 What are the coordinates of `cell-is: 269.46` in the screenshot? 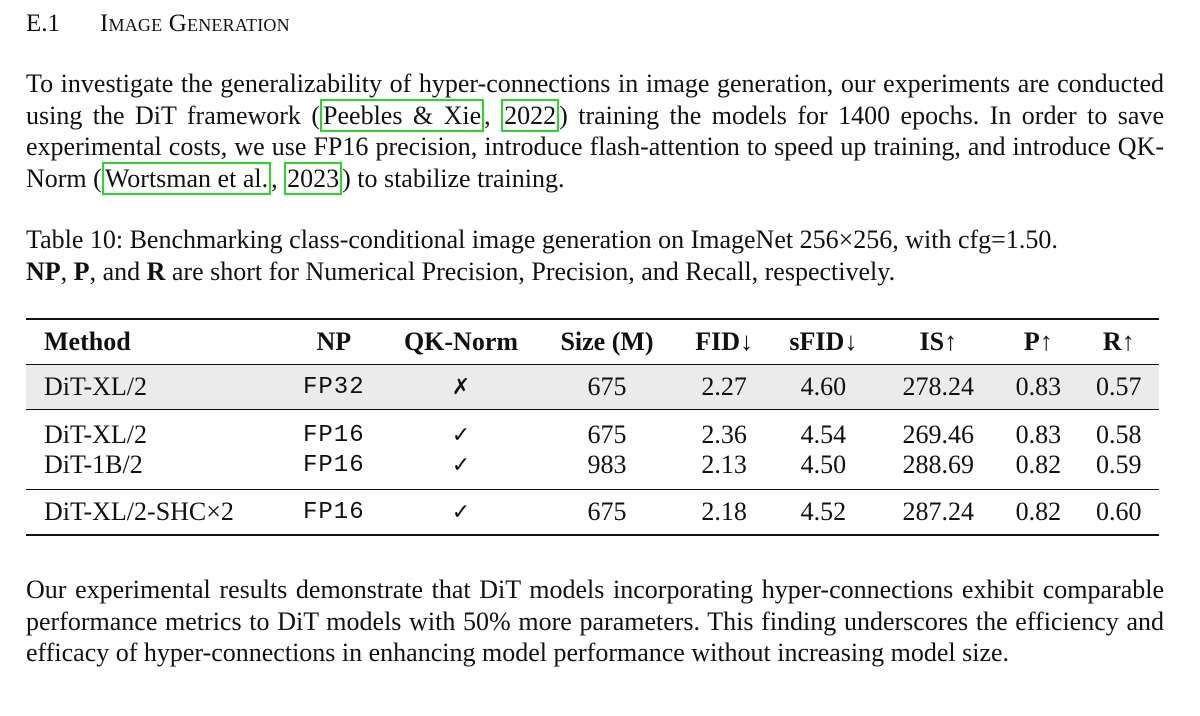 It's located at (938, 434).